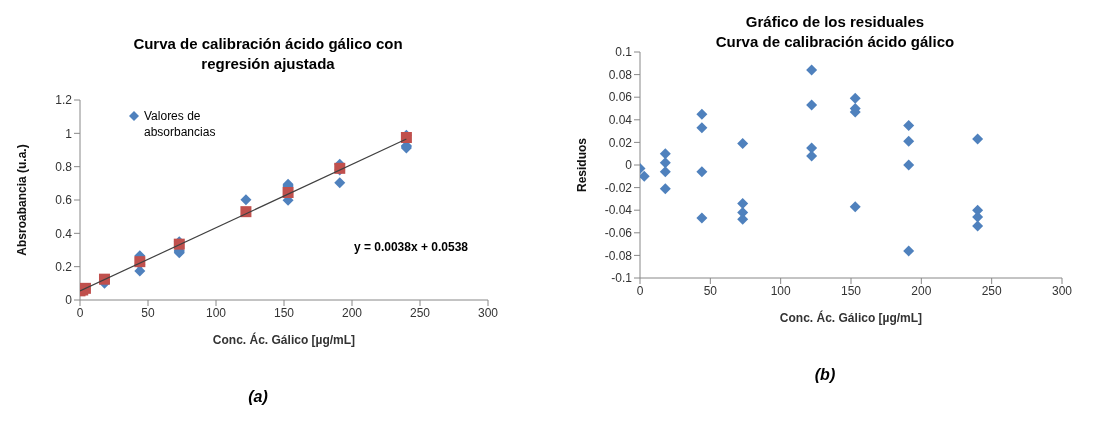 The width and height of the screenshot is (1094, 435). What do you see at coordinates (582, 165) in the screenshot?
I see `y-axis-title: Residuos` at bounding box center [582, 165].